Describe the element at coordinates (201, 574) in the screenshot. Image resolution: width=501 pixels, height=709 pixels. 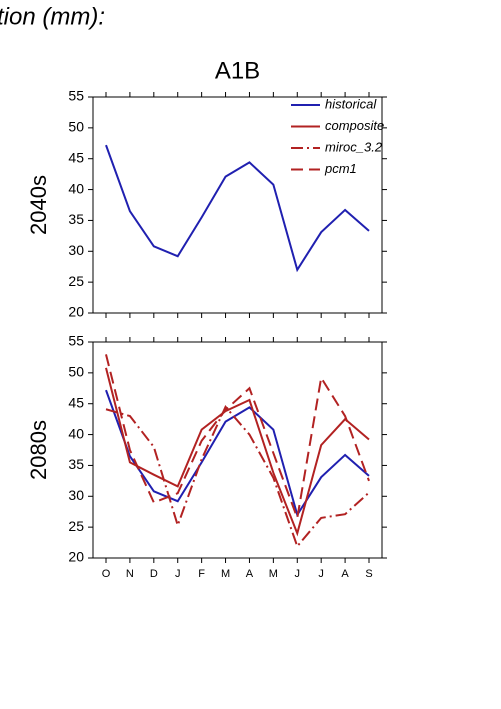
I see `x-tick-label: F` at that location.